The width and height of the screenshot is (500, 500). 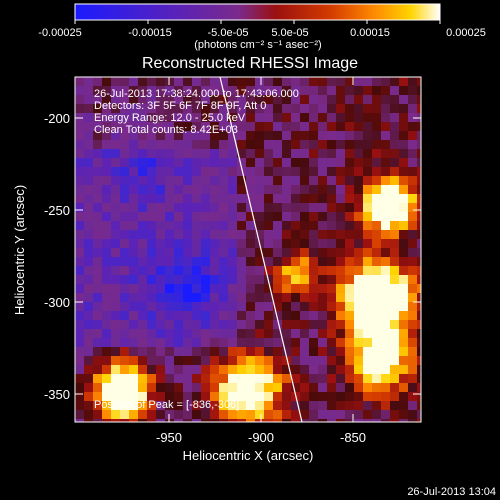 I want to click on x-tick-label: -850, so click(x=353, y=437).